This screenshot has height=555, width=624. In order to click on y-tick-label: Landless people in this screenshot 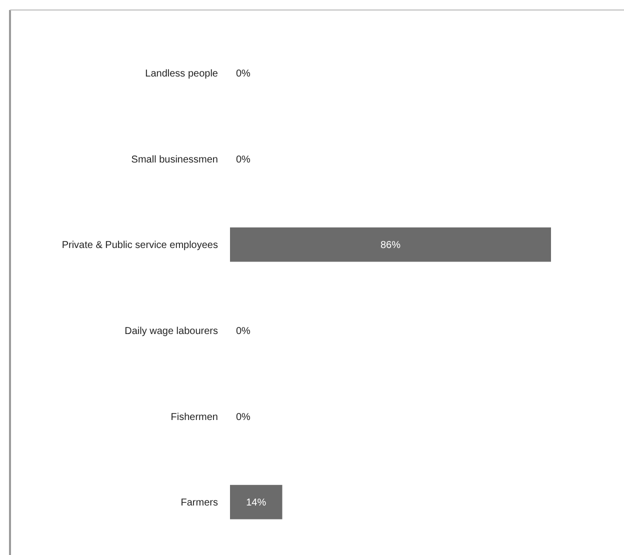, I will do `click(181, 74)`.